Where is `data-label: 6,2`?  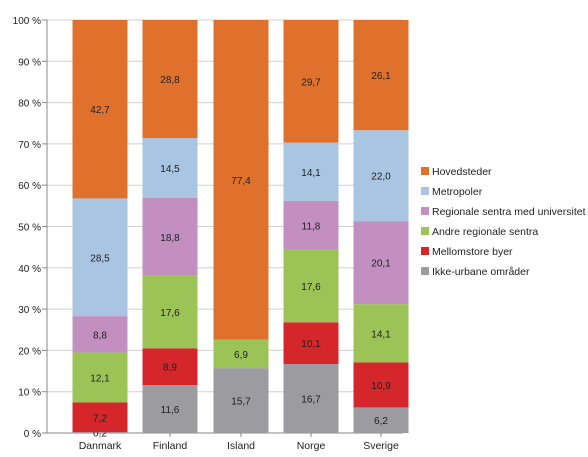 data-label: 6,2 is located at coordinates (381, 421).